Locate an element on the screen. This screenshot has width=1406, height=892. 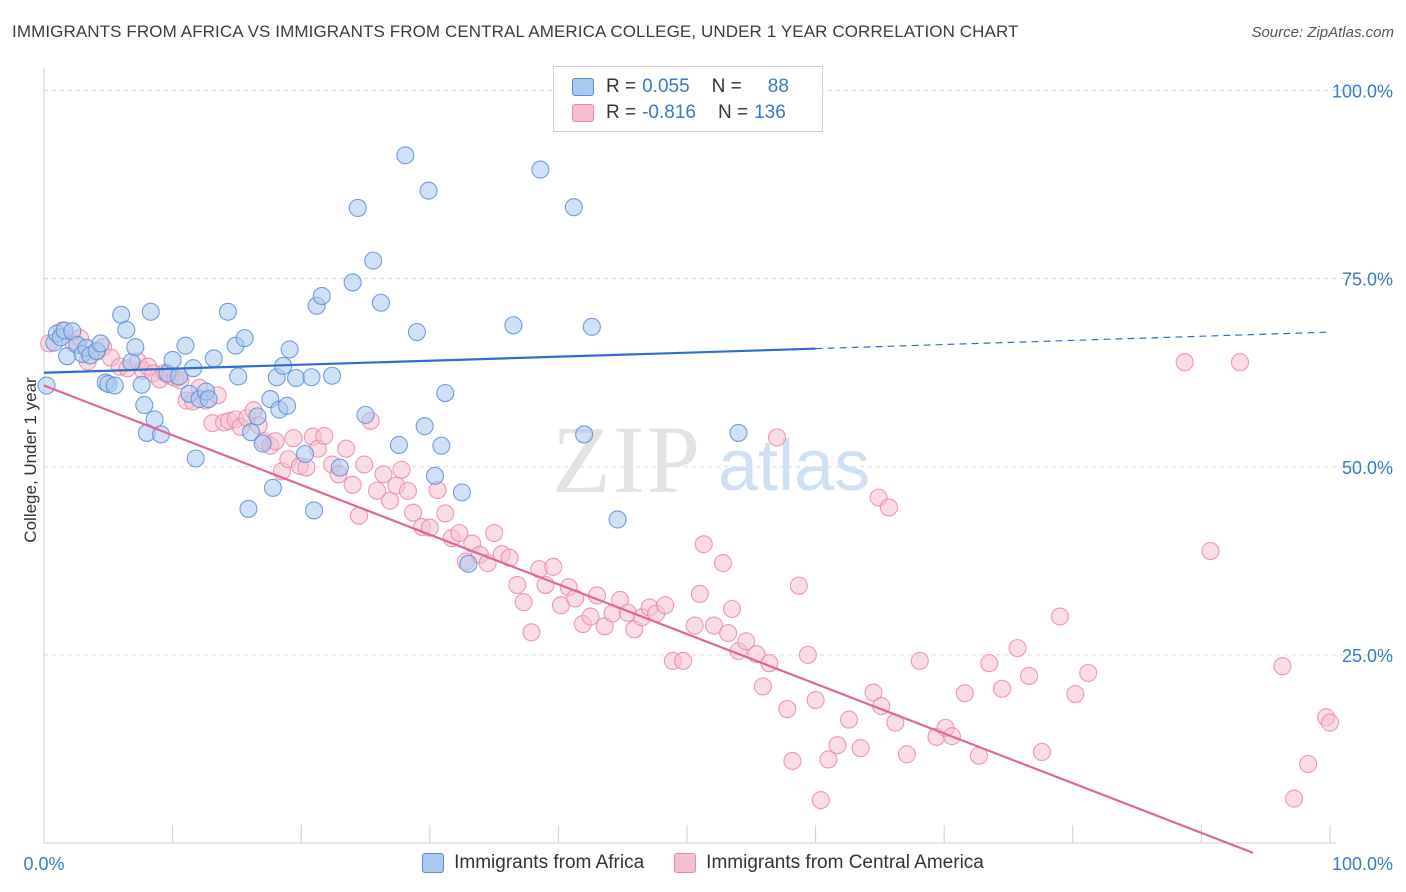
source-label: Source: ZipAtlas.com is located at coordinates (1322, 32).